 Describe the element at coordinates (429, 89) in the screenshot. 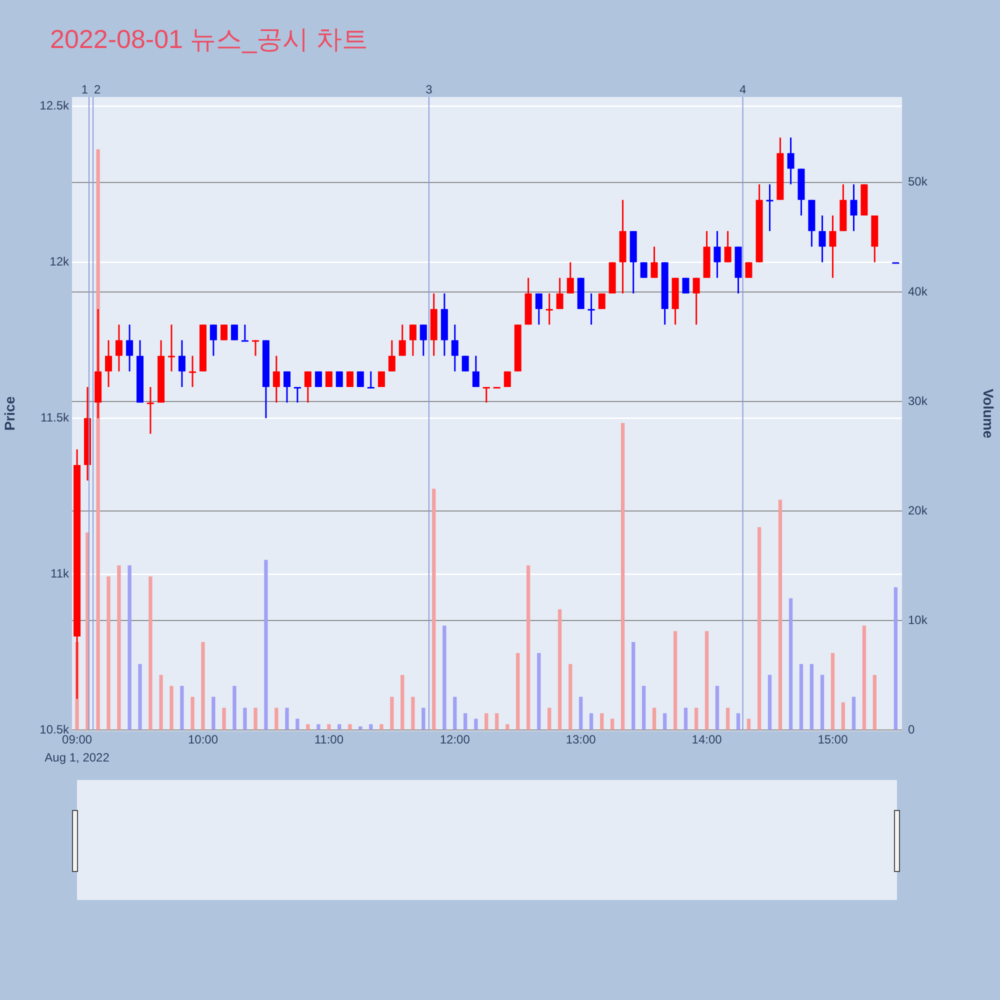

I see `text: 3` at that location.